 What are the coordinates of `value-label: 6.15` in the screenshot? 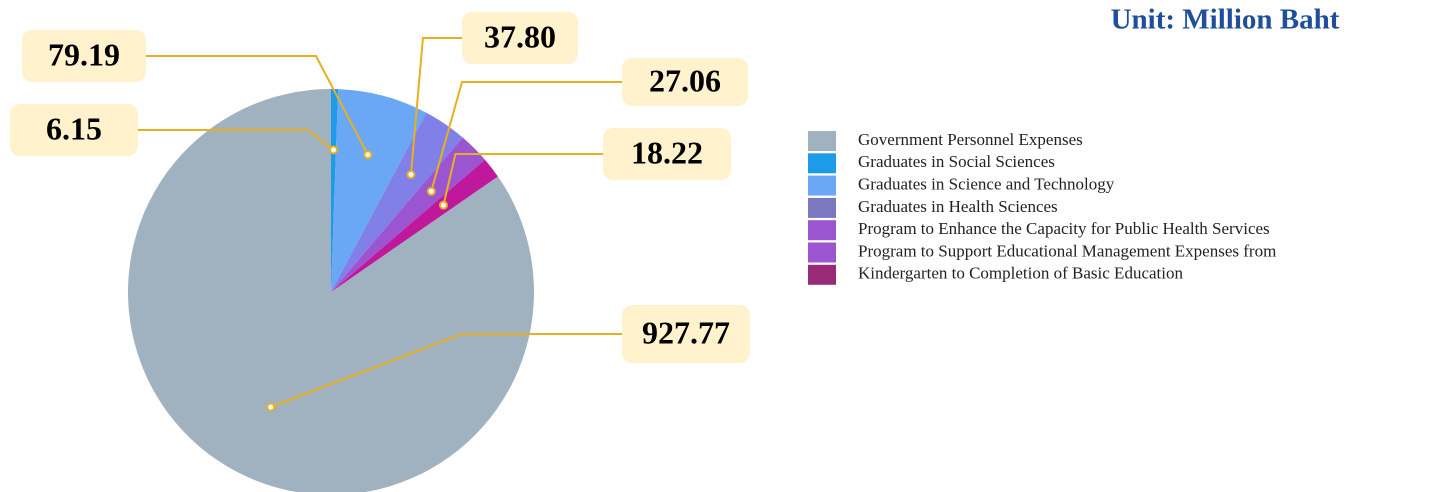 It's located at (74, 128).